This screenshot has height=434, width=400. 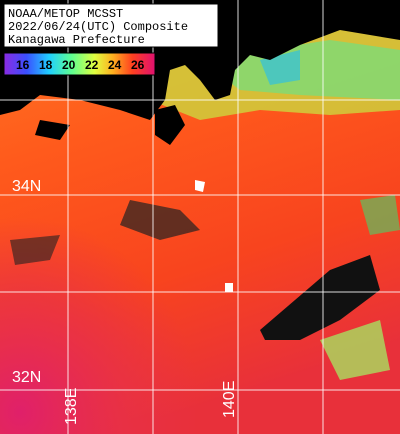 I want to click on colorbar-label: 26, so click(x=138, y=65).